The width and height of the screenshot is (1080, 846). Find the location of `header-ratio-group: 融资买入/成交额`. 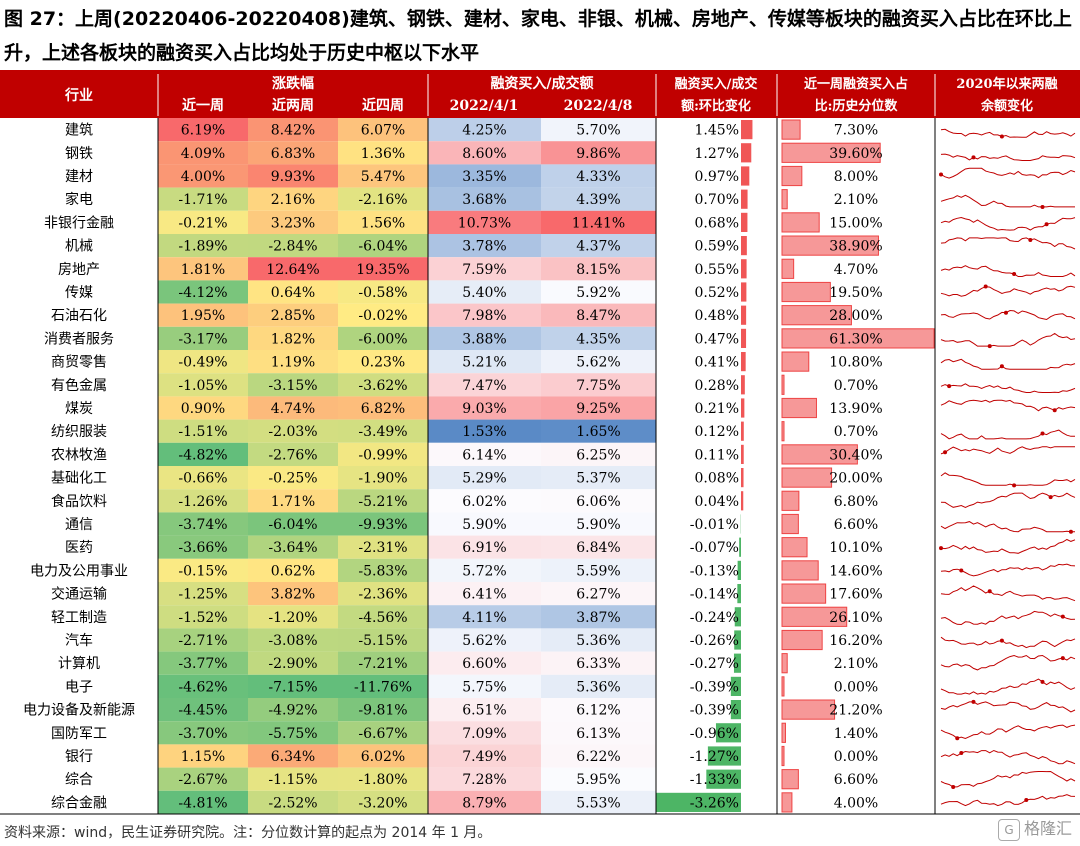

header-ratio-group: 融资买入/成交额 is located at coordinates (541, 83).